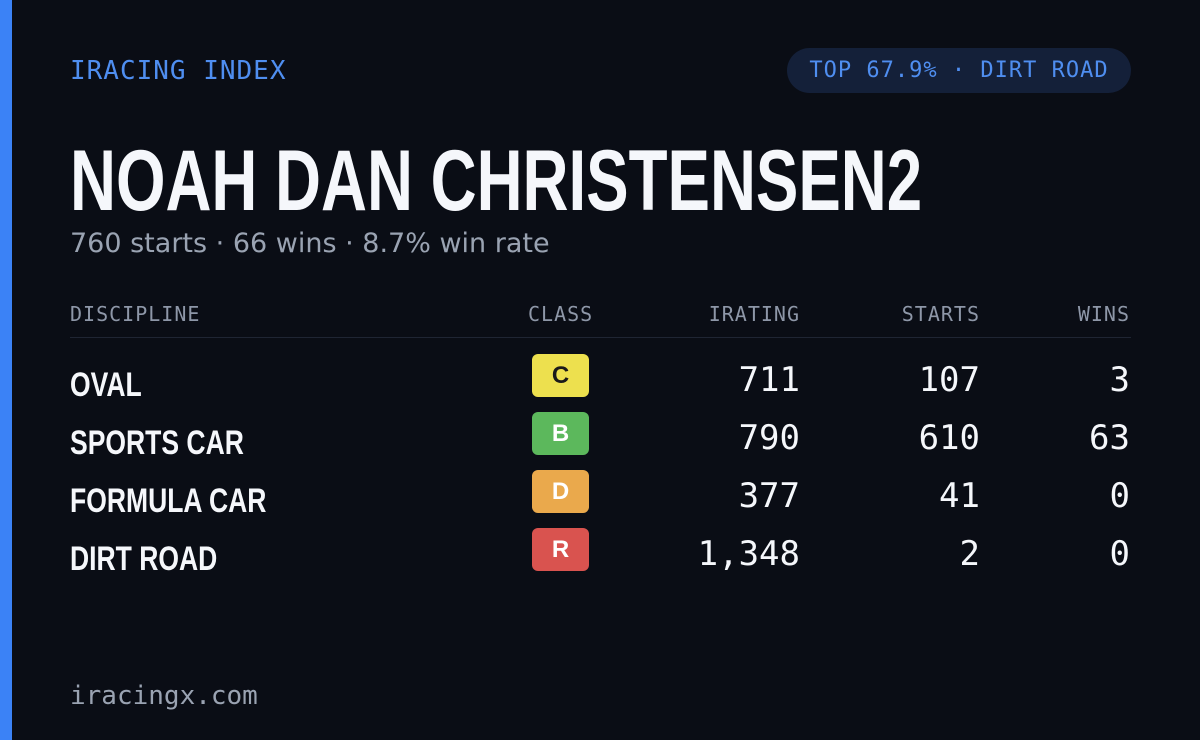 This screenshot has width=1200, height=740. Describe the element at coordinates (144, 559) in the screenshot. I see `discipline: DIRT ROAD` at that location.